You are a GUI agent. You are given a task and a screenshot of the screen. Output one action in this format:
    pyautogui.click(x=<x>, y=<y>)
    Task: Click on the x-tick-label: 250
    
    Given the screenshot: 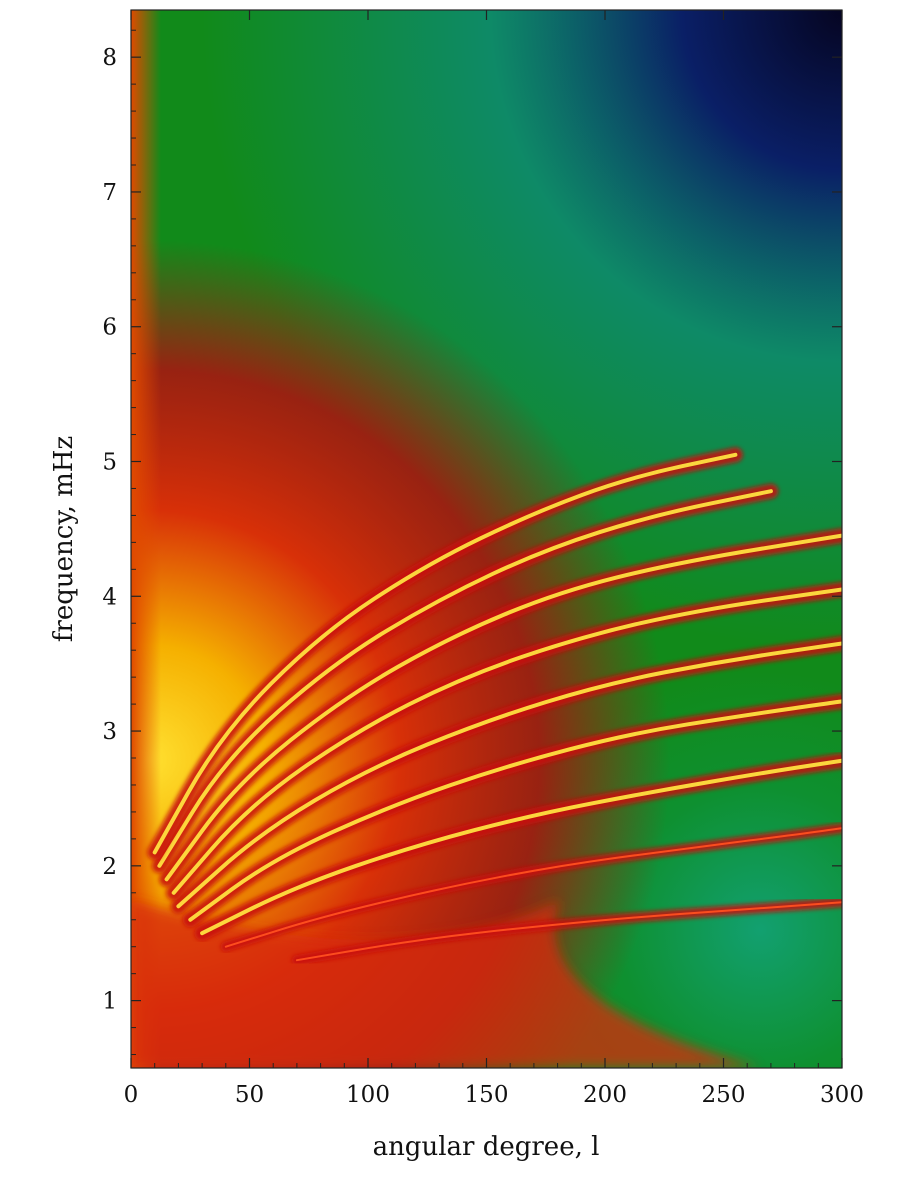 What is the action you would take?
    pyautogui.click(x=724, y=1095)
    